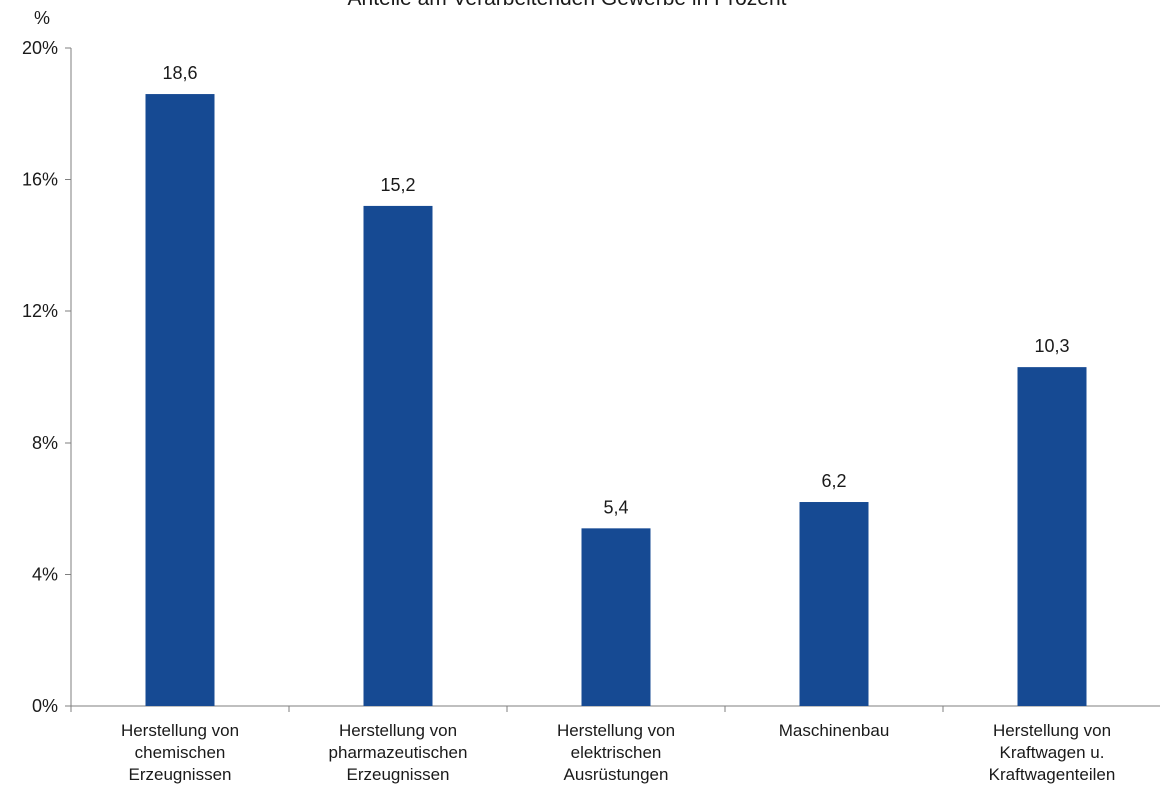 The height and width of the screenshot is (794, 1160). What do you see at coordinates (42, 18) in the screenshot?
I see `y-axis-unit-label: %` at bounding box center [42, 18].